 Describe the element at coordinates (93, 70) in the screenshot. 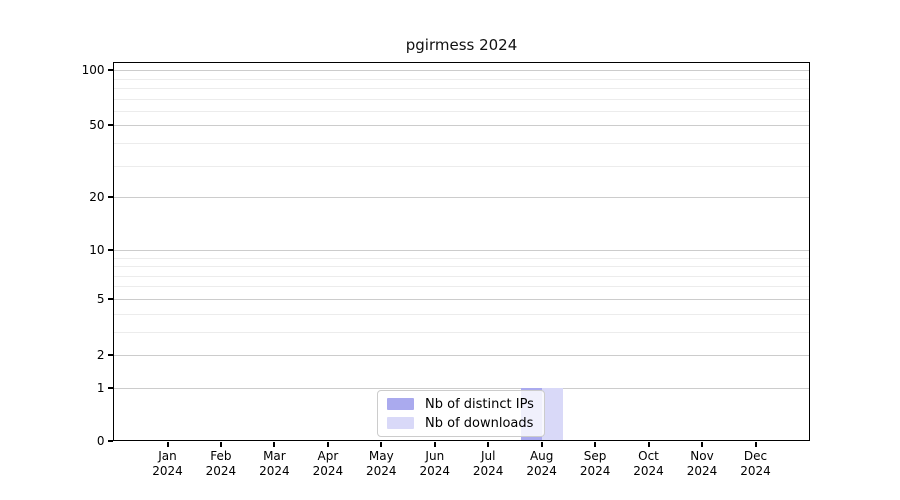

I see `y-tick-label: 100` at that location.